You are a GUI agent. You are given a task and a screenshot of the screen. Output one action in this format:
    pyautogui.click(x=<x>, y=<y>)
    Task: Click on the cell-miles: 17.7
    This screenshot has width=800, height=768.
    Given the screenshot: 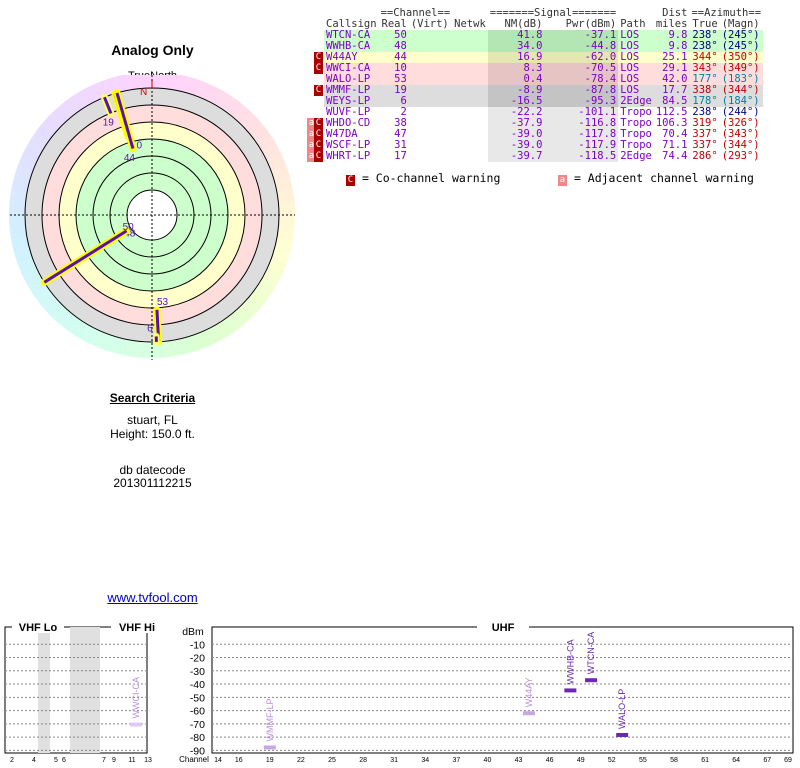 What is the action you would take?
    pyautogui.click(x=671, y=90)
    